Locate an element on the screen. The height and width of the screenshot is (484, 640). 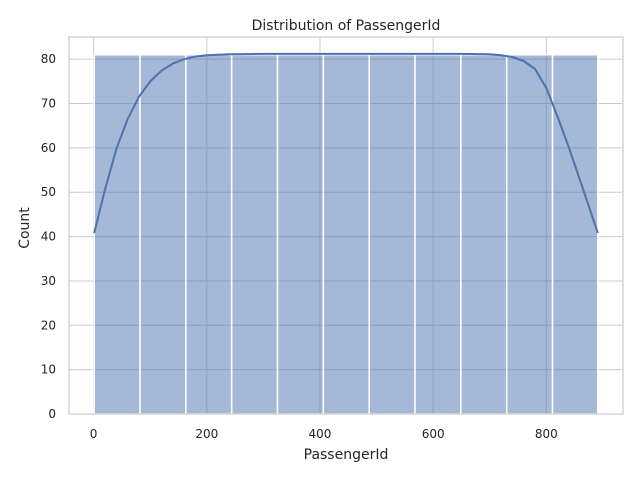
y-tick-label: 50 is located at coordinates (48, 192).